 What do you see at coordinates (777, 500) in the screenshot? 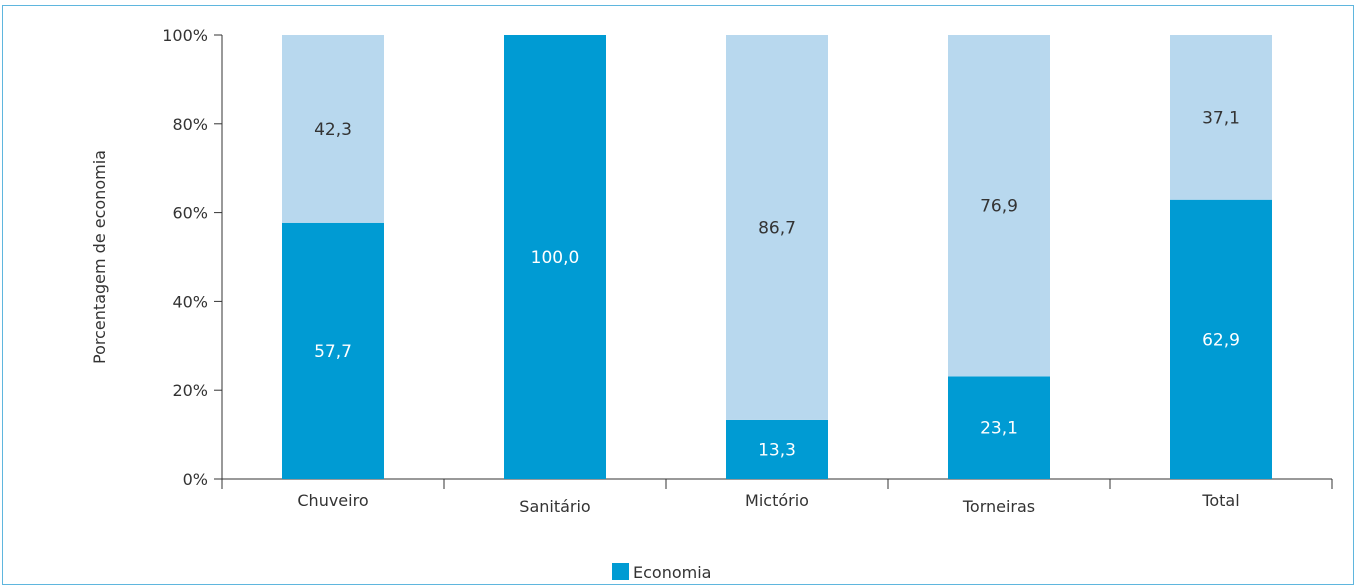
I see `x-tick-label: Mictório` at bounding box center [777, 500].